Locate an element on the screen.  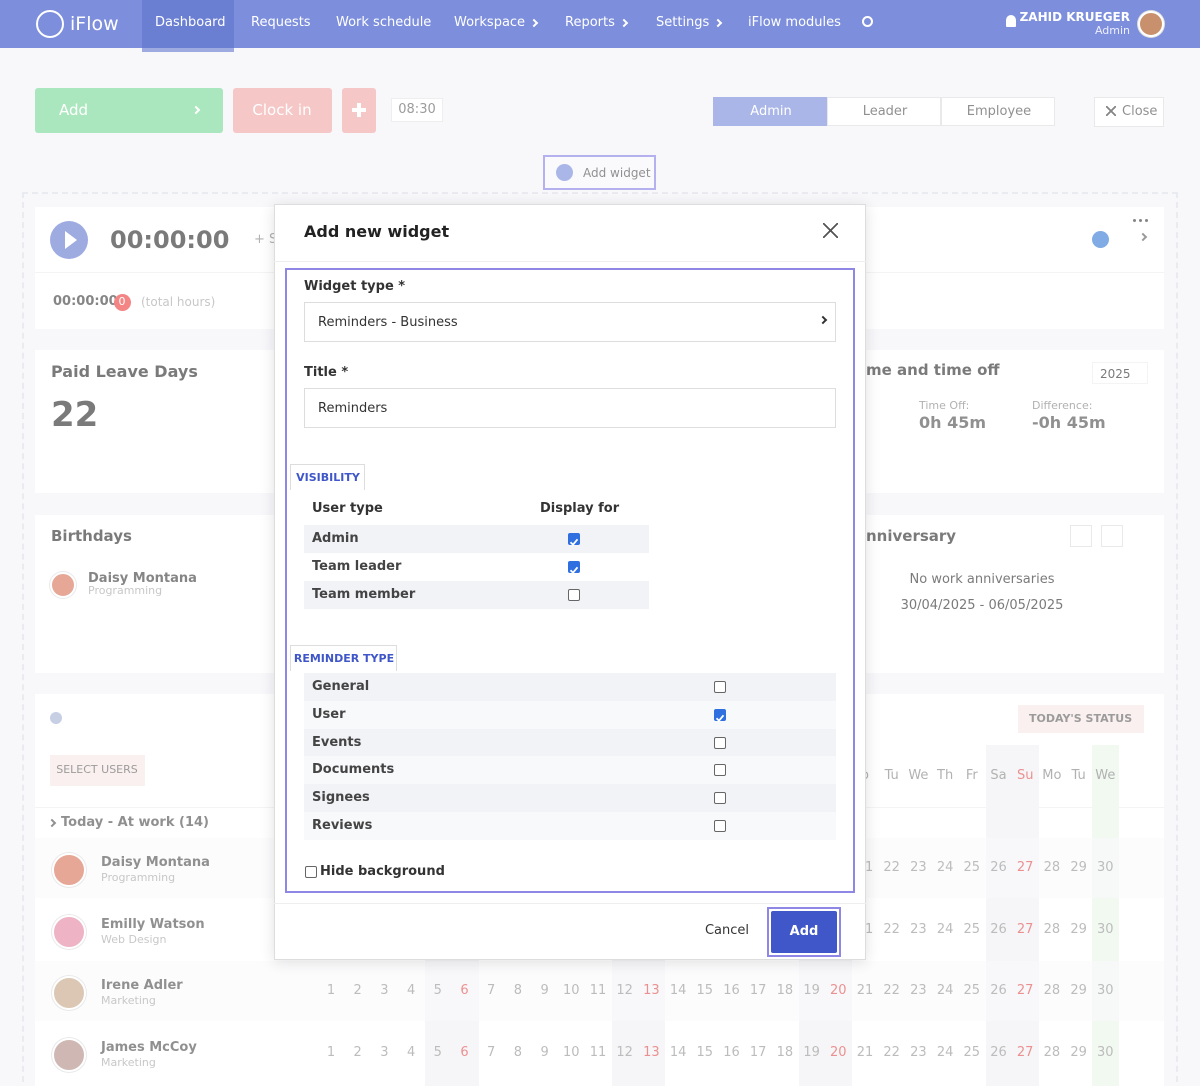
prev-button is located at coordinates (1081, 536).